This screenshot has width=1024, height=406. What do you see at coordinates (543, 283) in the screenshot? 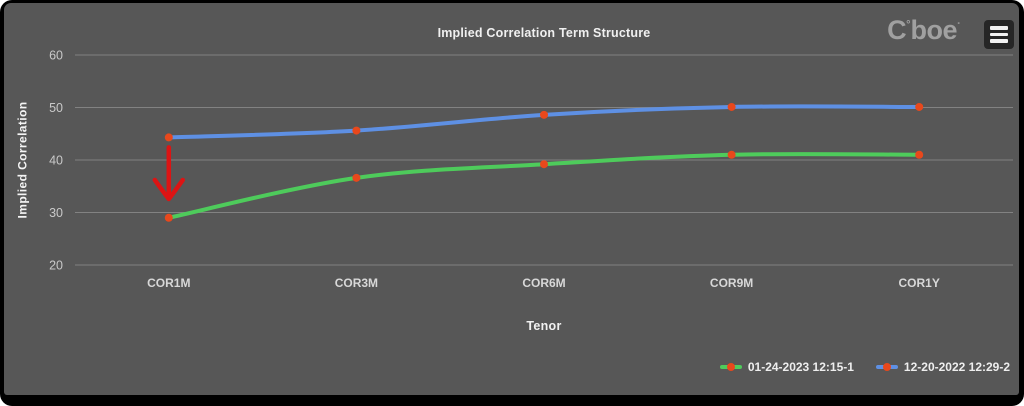
I see `x-tick-label: COR6M` at bounding box center [543, 283].